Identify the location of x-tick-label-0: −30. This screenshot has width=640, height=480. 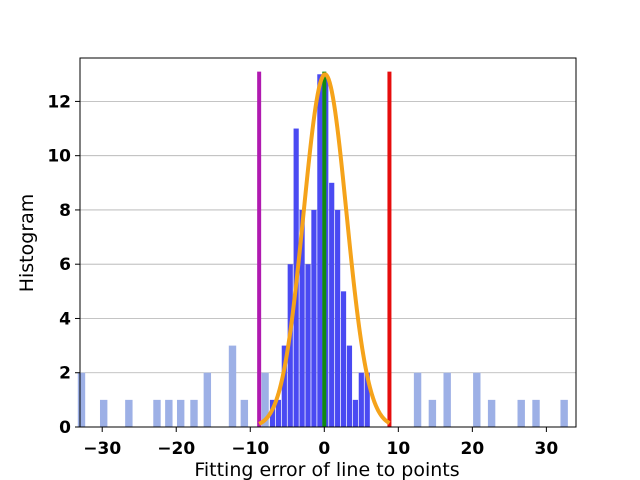
(102, 449).